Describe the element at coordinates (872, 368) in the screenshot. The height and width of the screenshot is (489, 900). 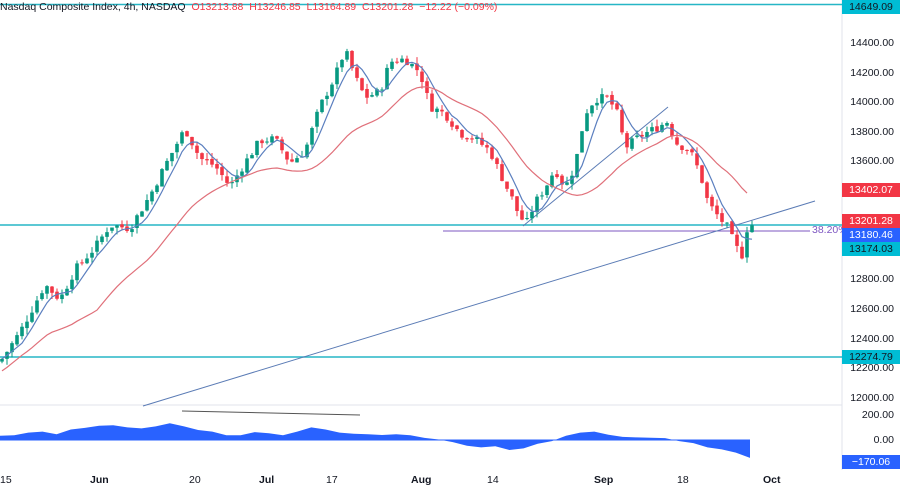
I see `price-tick: 12200.00` at that location.